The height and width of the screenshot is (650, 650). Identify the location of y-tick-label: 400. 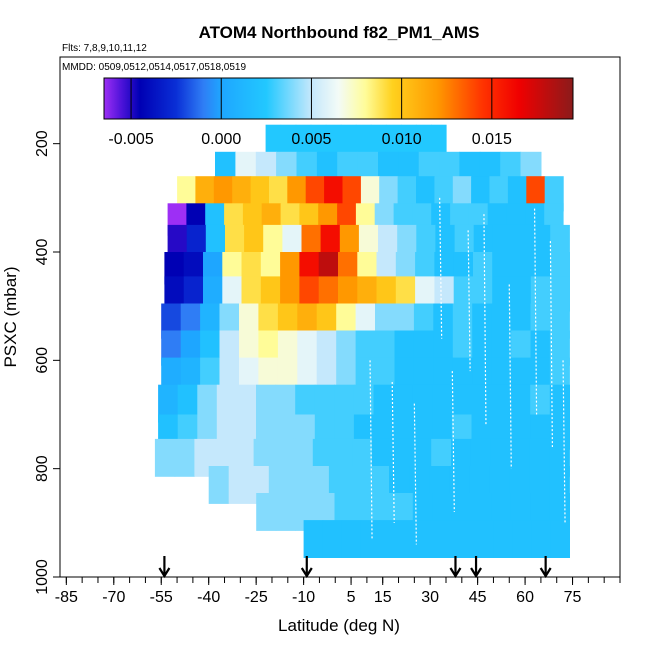
(42, 252).